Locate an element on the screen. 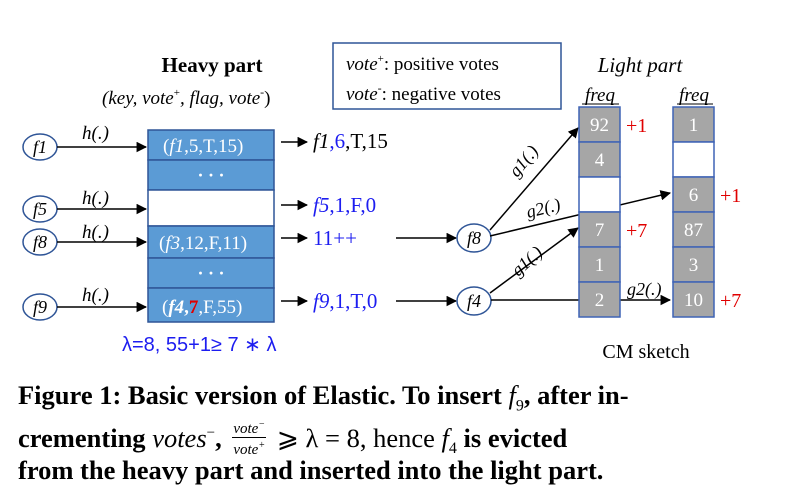 This screenshot has height=496, width=807. legend-positive: vote+: positive votes is located at coordinates (422, 64).